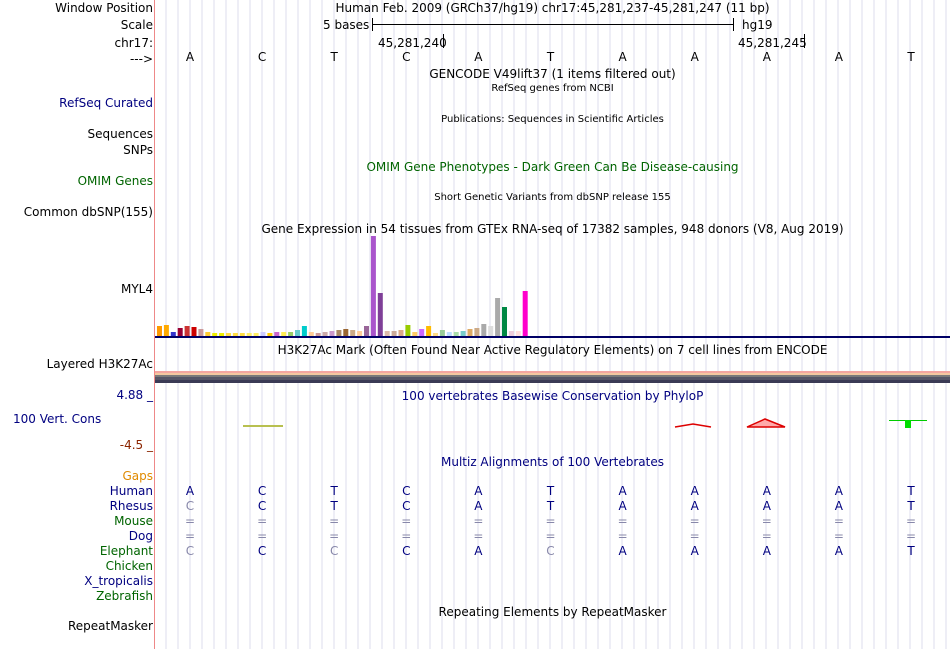 This screenshot has width=950, height=649. I want to click on scale-bar-right-tick, so click(733, 24).